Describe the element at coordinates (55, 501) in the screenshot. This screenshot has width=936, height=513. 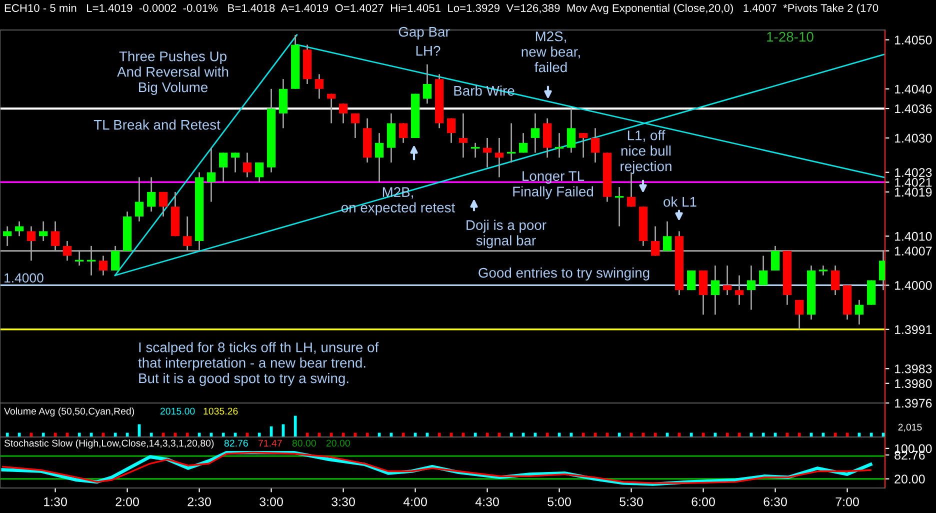
I see `x-tick-label: 1:30` at that location.